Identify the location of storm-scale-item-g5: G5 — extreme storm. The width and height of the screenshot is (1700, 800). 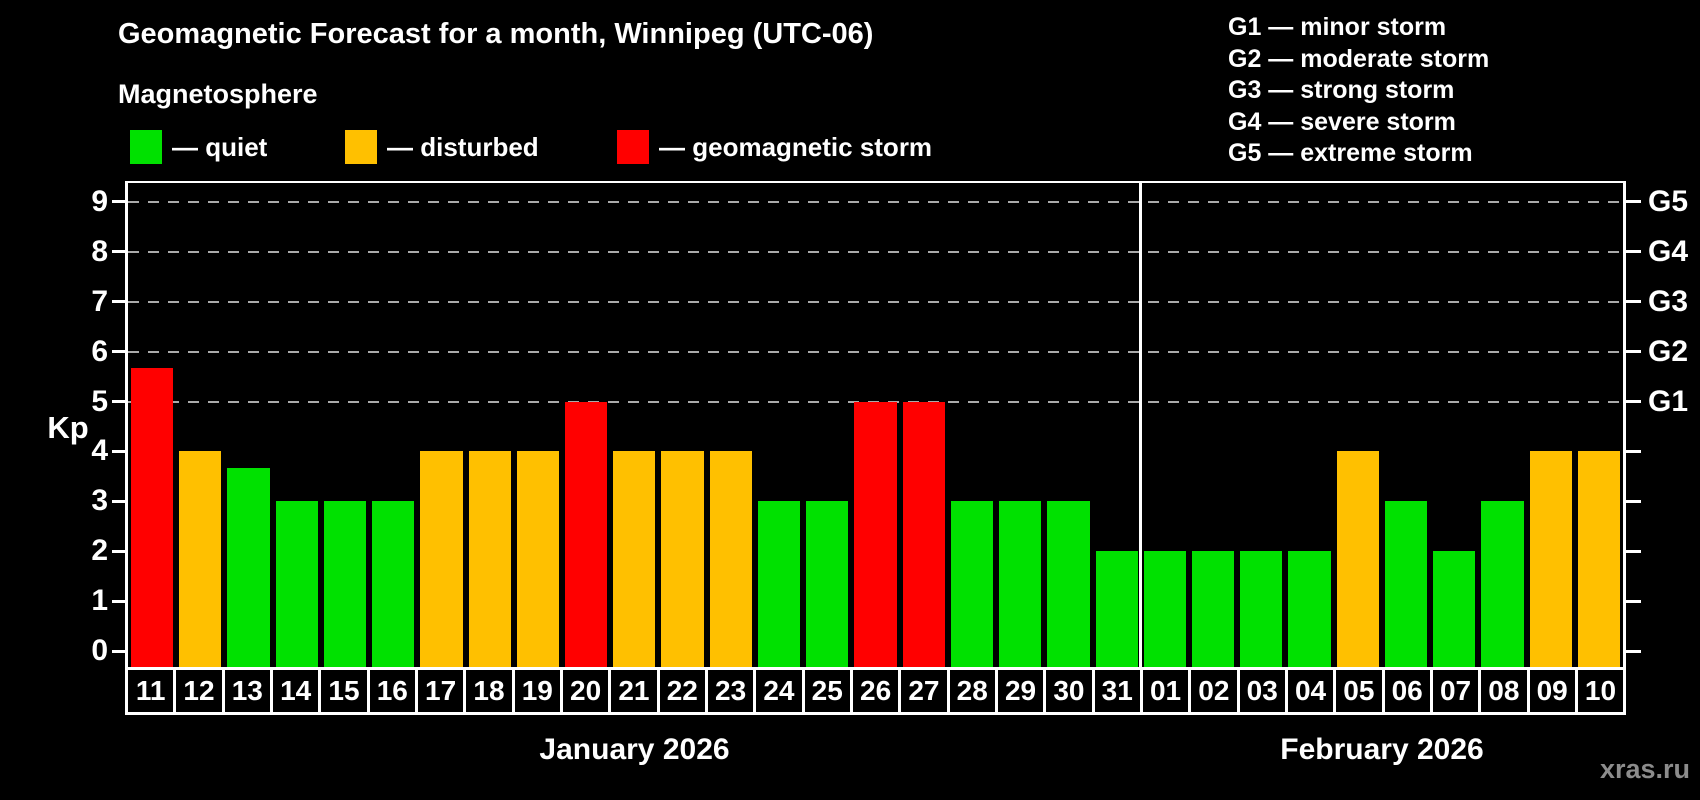
(1350, 153).